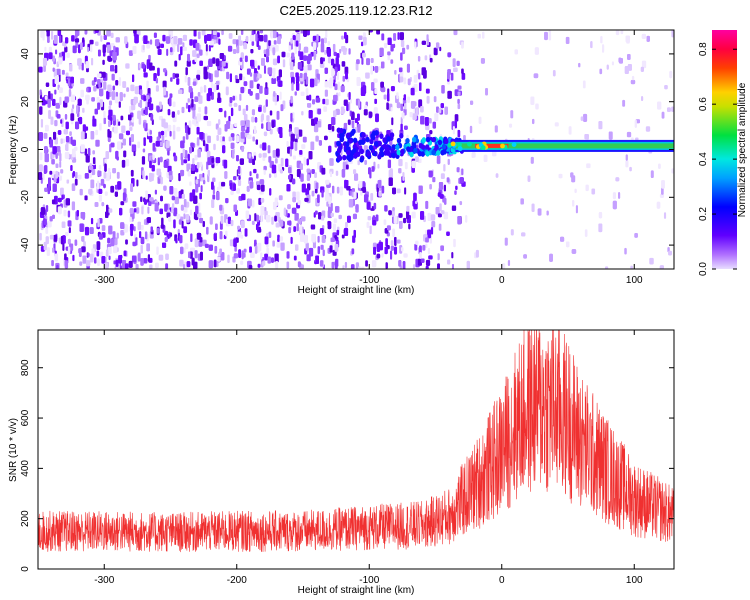 Image resolution: width=750 pixels, height=600 pixels. Describe the element at coordinates (13, 150) in the screenshot. I see `spectrogram-ylabel: Frequency (Hz)` at that location.